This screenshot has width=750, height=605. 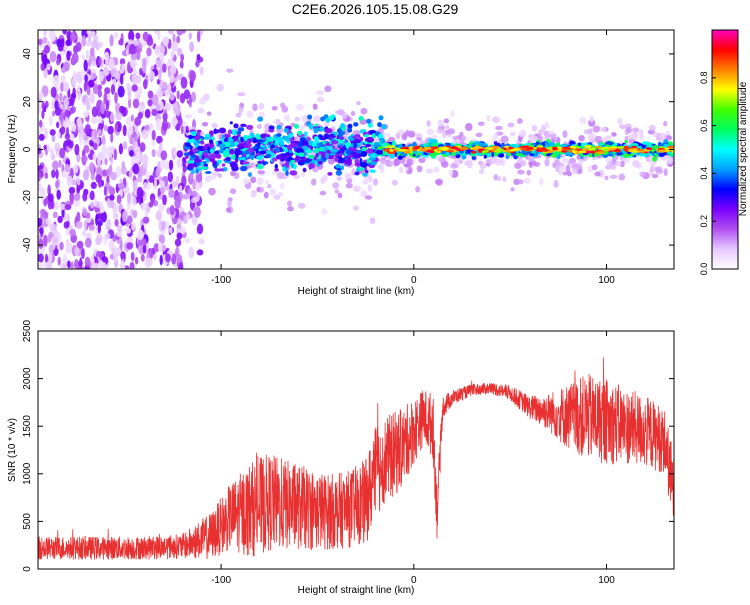 What do you see at coordinates (27, 149) in the screenshot?
I see `heatmap-y-tick-label: 0` at bounding box center [27, 149].